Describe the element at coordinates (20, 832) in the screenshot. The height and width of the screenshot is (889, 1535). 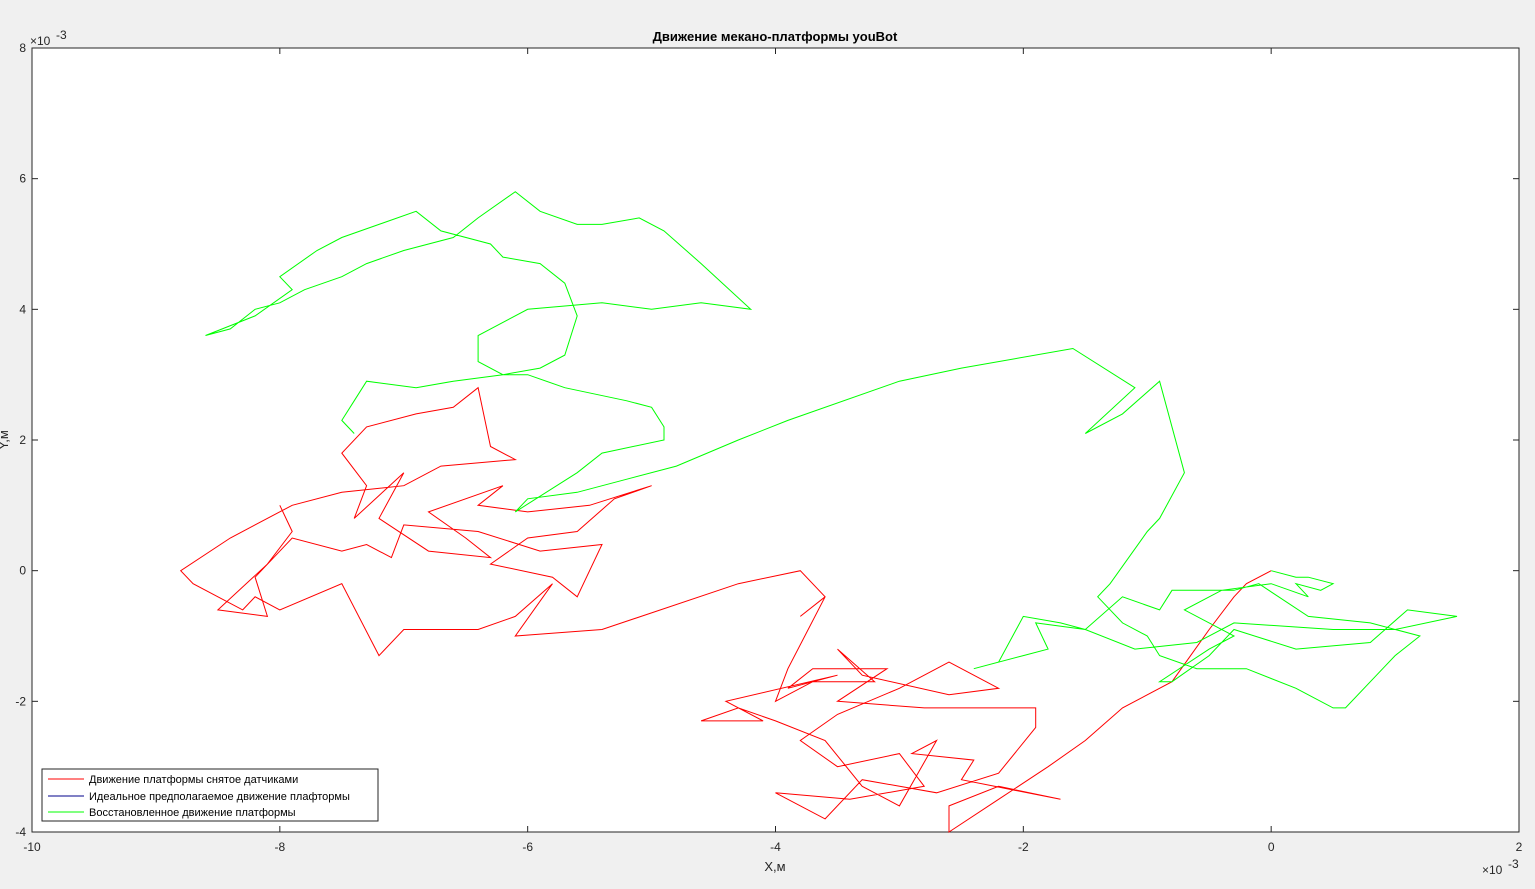
I see `y-tick-label: -4` at that location.